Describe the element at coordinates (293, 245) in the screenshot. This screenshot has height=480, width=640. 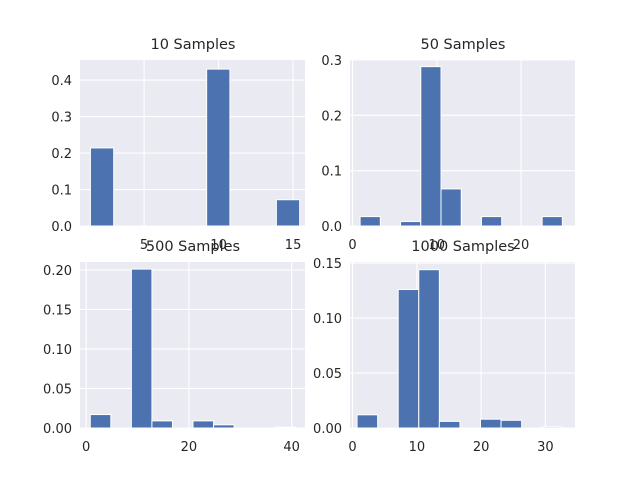
I see `x-tick-label: 15` at that location.